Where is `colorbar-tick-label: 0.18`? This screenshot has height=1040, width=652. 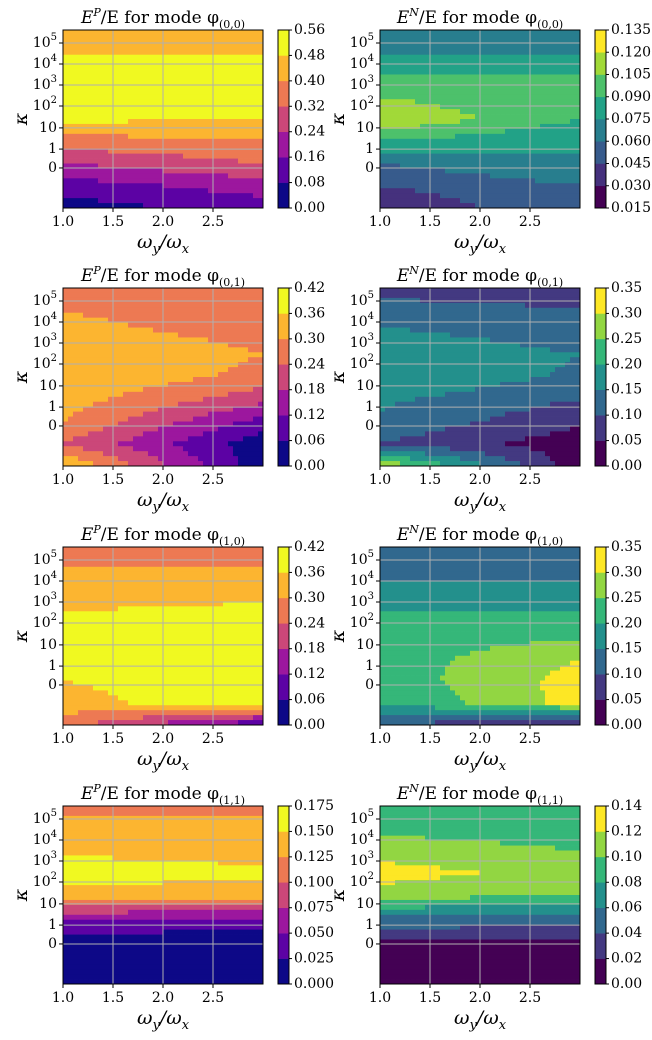 colorbar-tick-label: 0.18 is located at coordinates (309, 390).